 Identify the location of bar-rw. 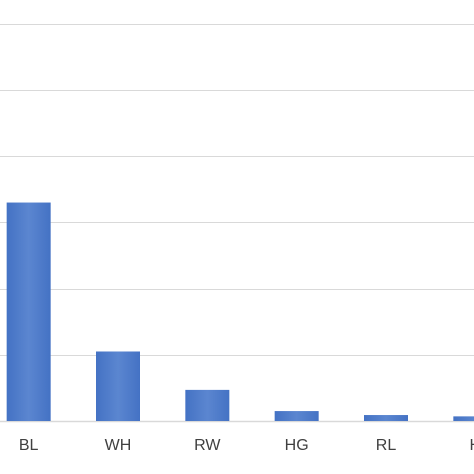
(207, 405).